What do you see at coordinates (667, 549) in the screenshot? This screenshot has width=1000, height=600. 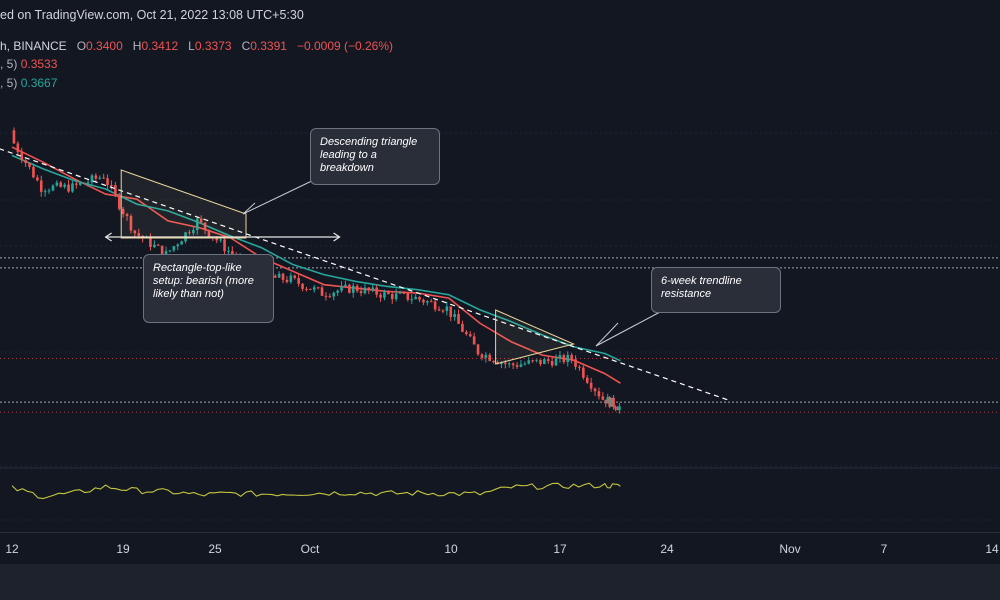 I see `x-tick-label: 24` at bounding box center [667, 549].